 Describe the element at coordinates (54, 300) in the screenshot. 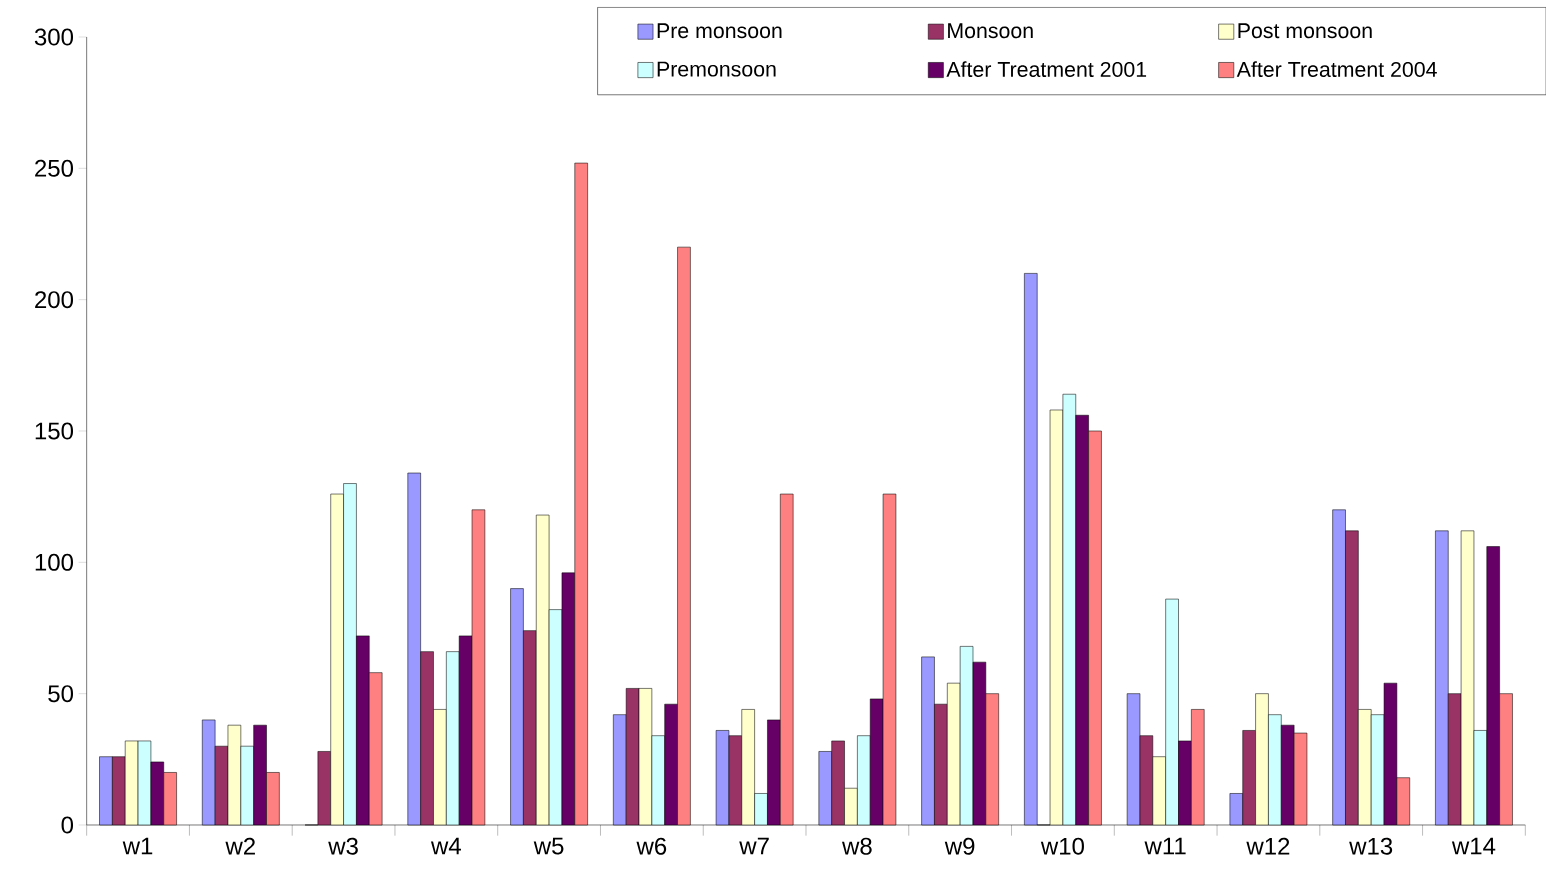

I see `y-tick-label: 200` at that location.